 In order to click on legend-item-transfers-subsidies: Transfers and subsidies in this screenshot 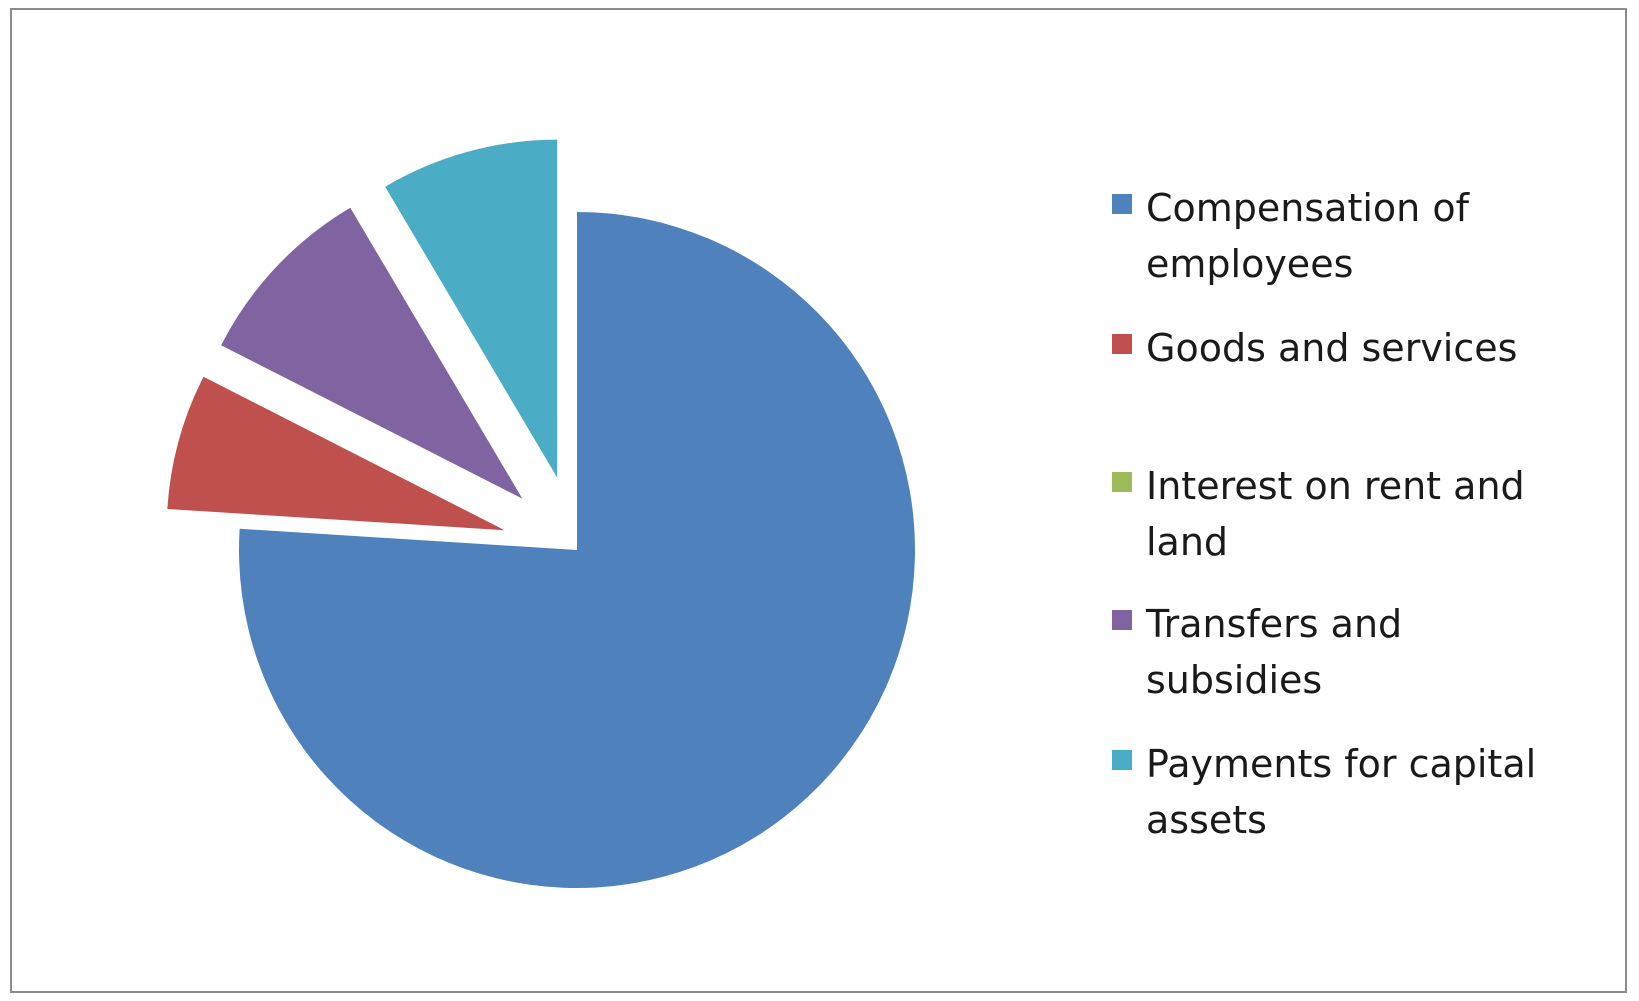, I will do `click(1349, 652)`.